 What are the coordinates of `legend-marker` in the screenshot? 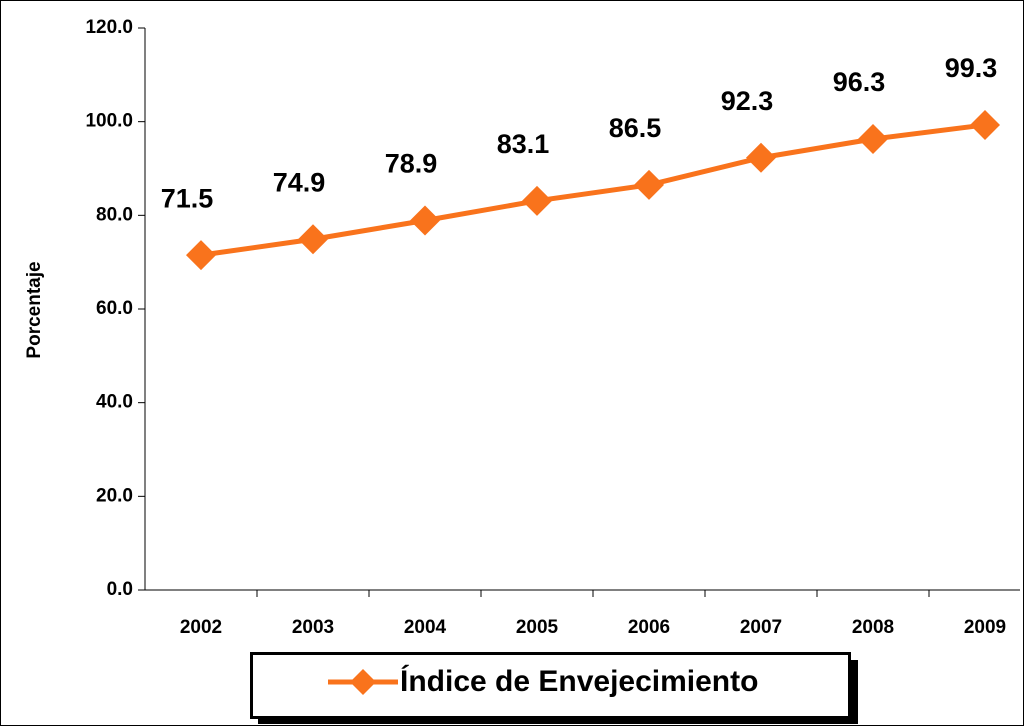 It's located at (363, 682).